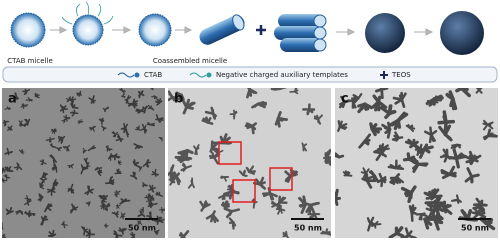 Image resolution: width=500 pixels, height=240 pixels. Describe the element at coordinates (222, 29) in the screenshot. I see `cylinder` at that location.